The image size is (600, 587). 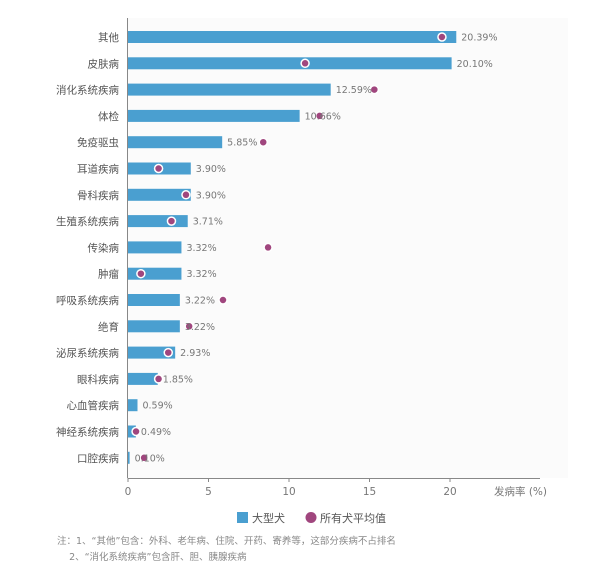 I want to click on footnote-1: 注：1、“其他”包含：外科、老年病、住院、开药、寄养等，这部分疾病不占排名, so click(x=226, y=541).